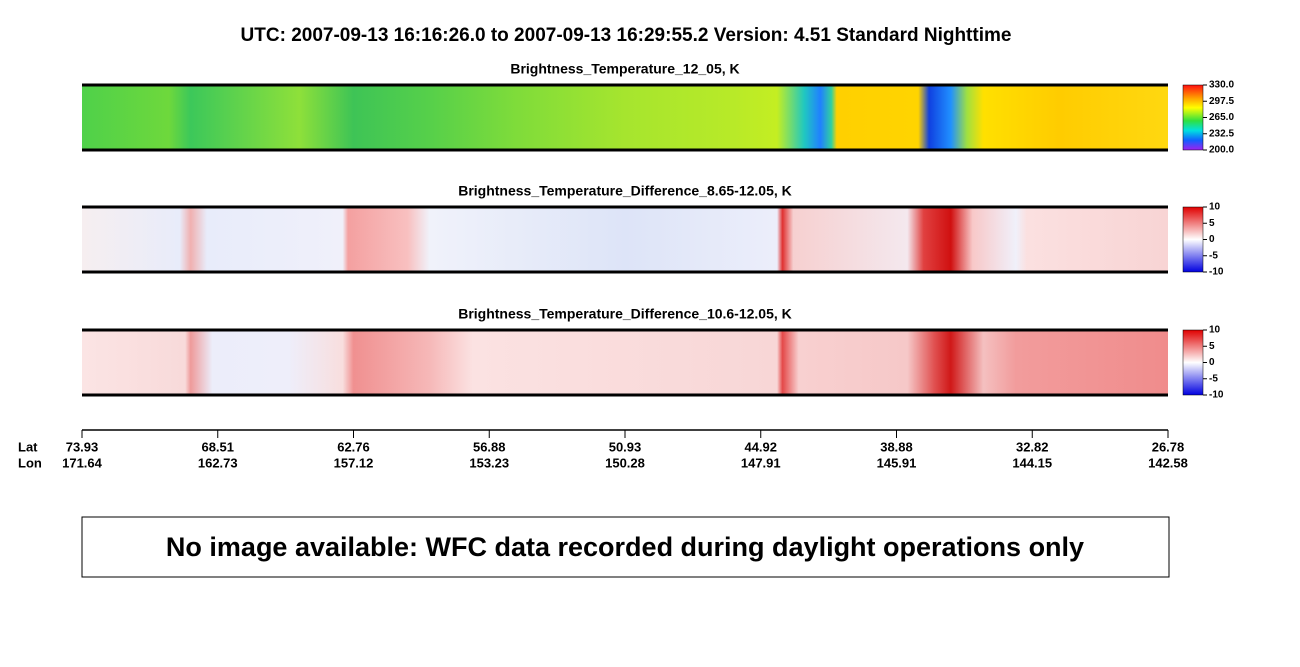  Describe the element at coordinates (217, 446) in the screenshot. I see `lat-label: 68.51` at that location.